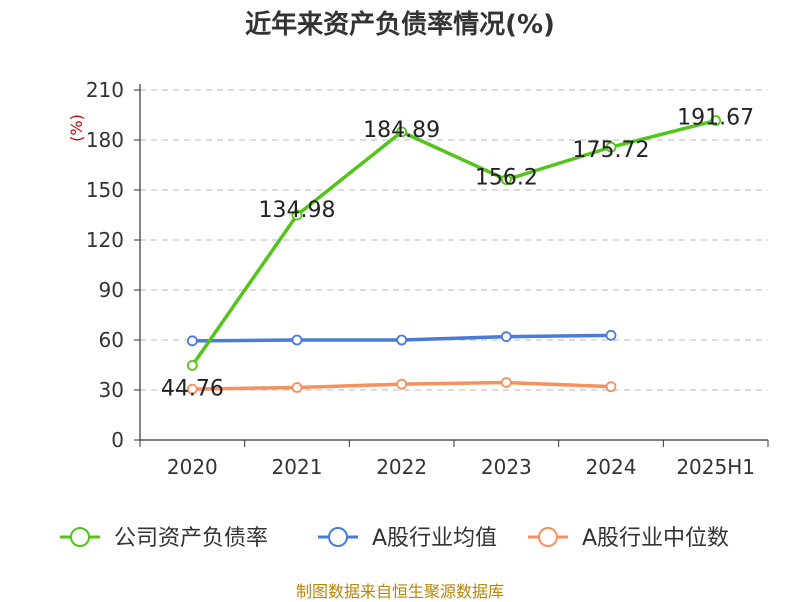 Image resolution: width=800 pixels, height=602 pixels. What do you see at coordinates (111, 290) in the screenshot?
I see `y-tick-label: 90` at bounding box center [111, 290].